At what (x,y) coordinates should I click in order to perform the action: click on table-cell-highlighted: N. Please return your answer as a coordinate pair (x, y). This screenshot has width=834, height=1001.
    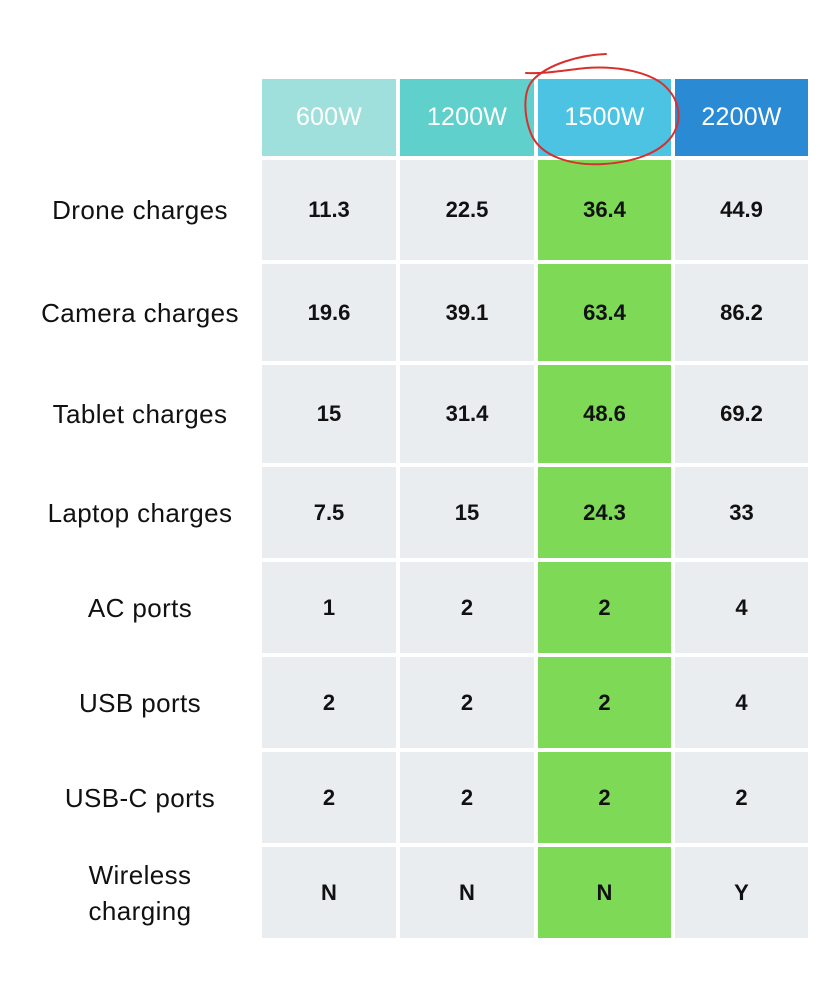
    Looking at the image, I should click on (604, 892).